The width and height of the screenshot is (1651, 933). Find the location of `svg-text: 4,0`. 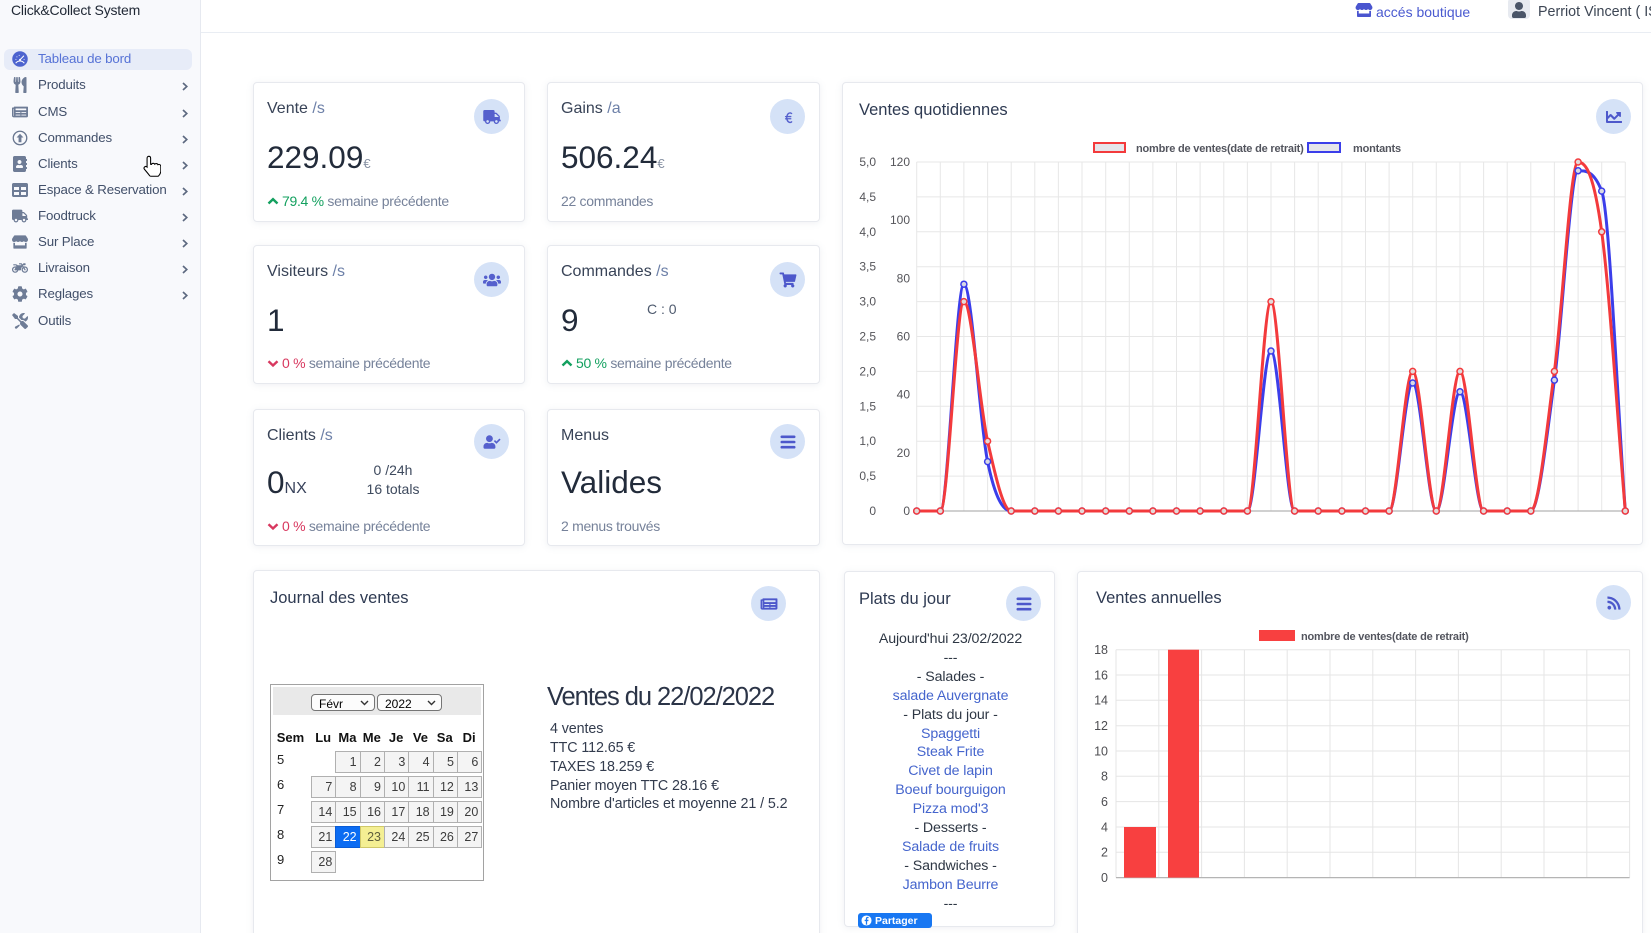

svg-text: 4,0 is located at coordinates (867, 232).